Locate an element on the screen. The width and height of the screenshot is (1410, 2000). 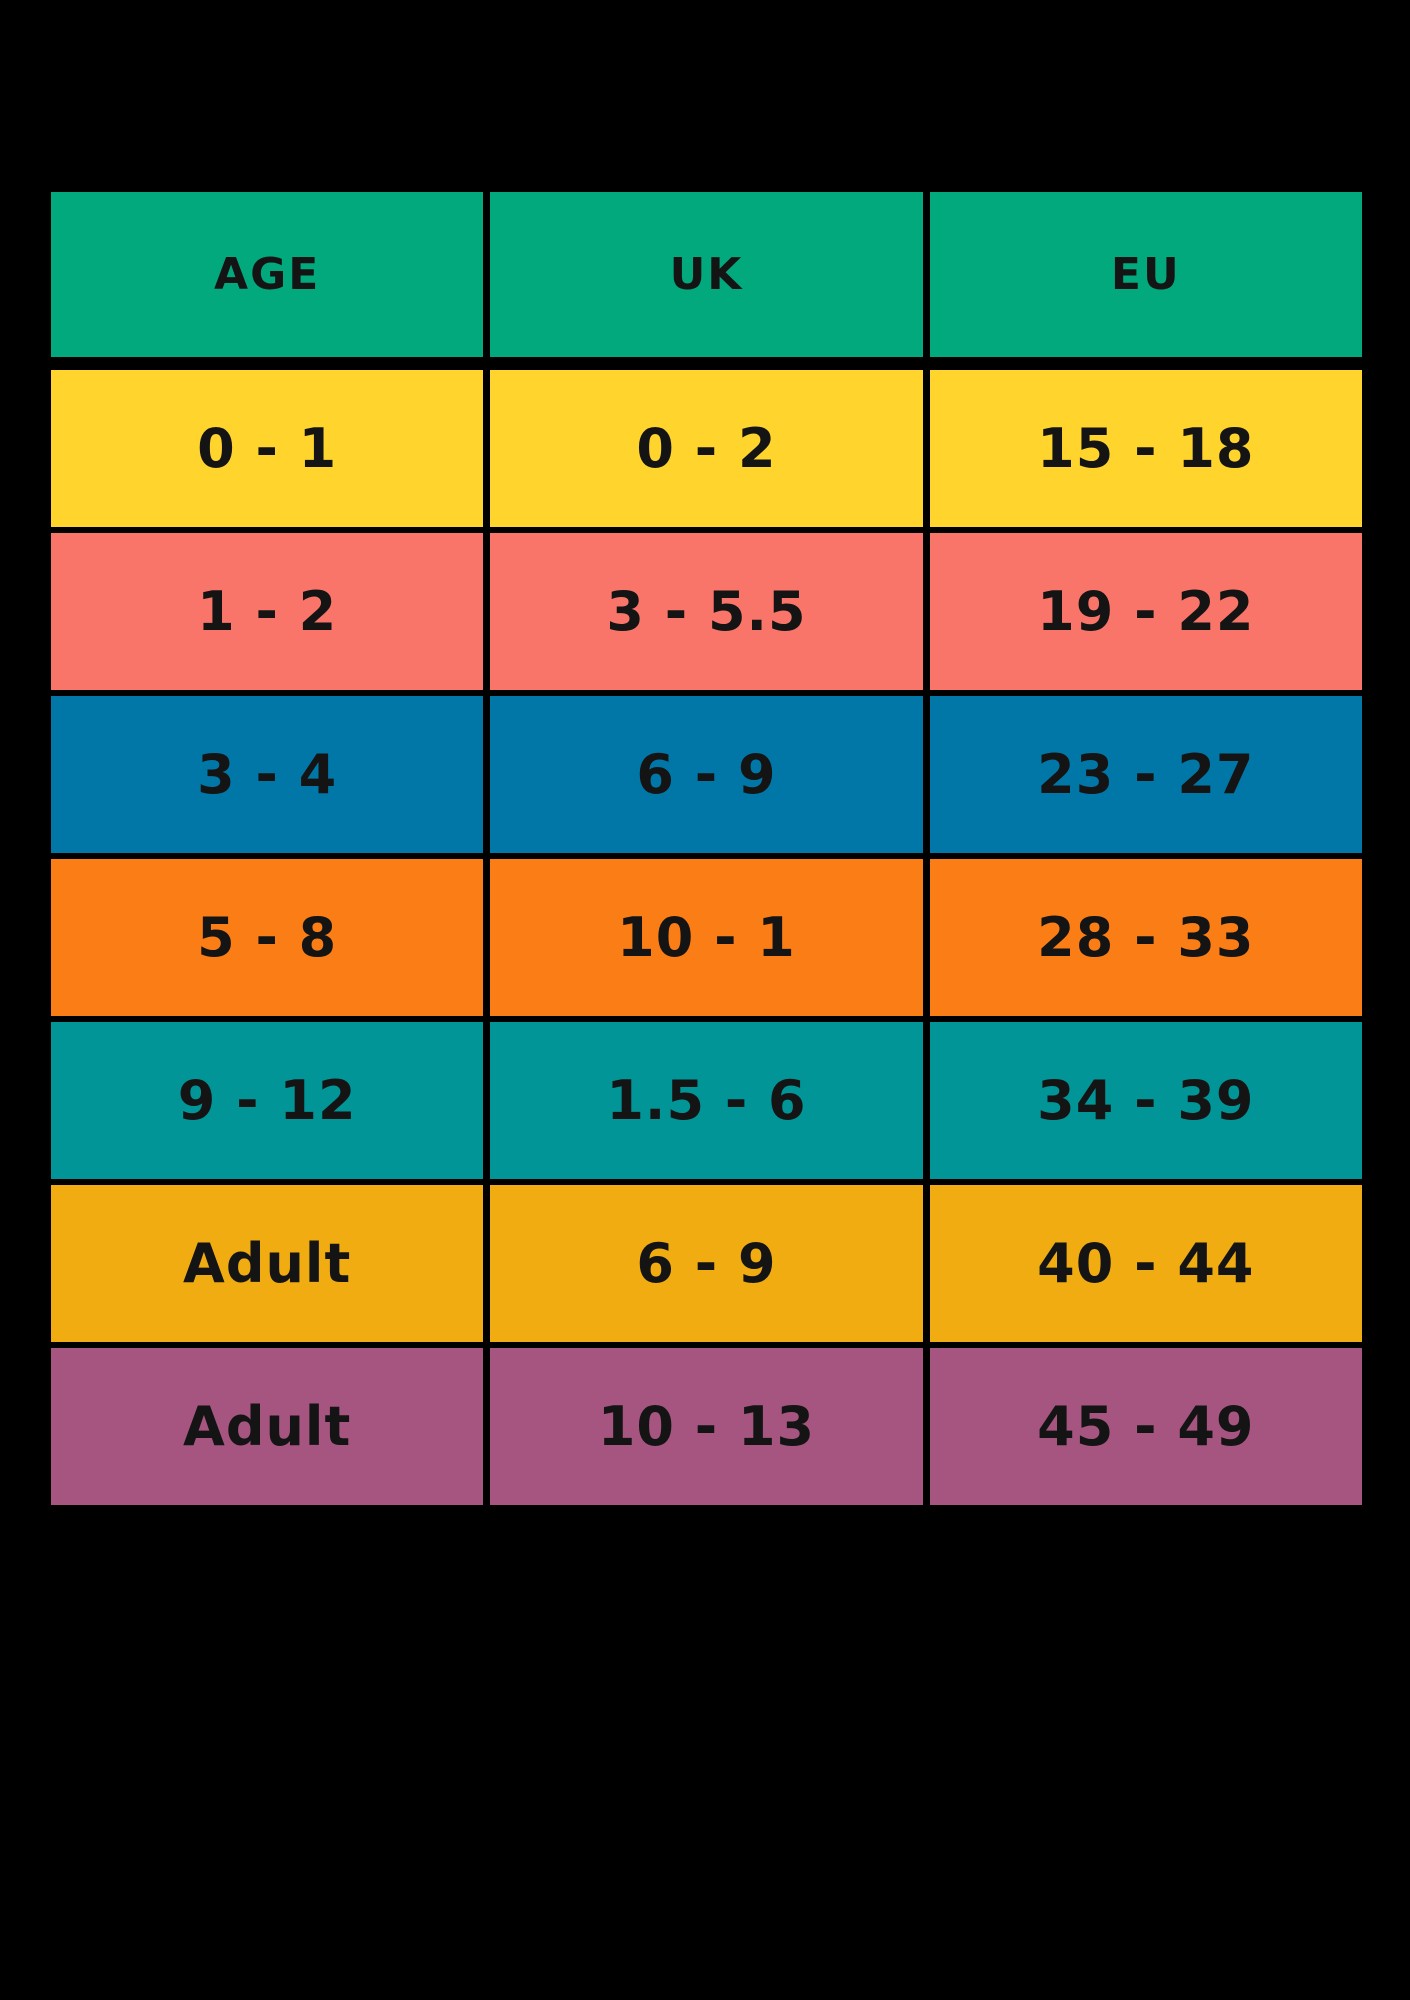
table-row: 3 - 4 6 - 9 23 - 27 is located at coordinates (706, 774).